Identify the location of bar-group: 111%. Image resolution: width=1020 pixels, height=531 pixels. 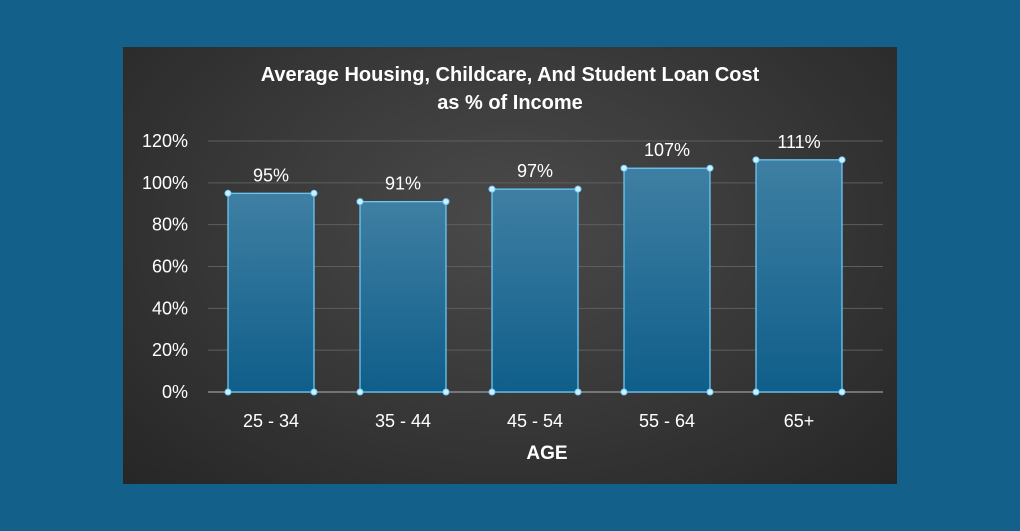
(799, 264).